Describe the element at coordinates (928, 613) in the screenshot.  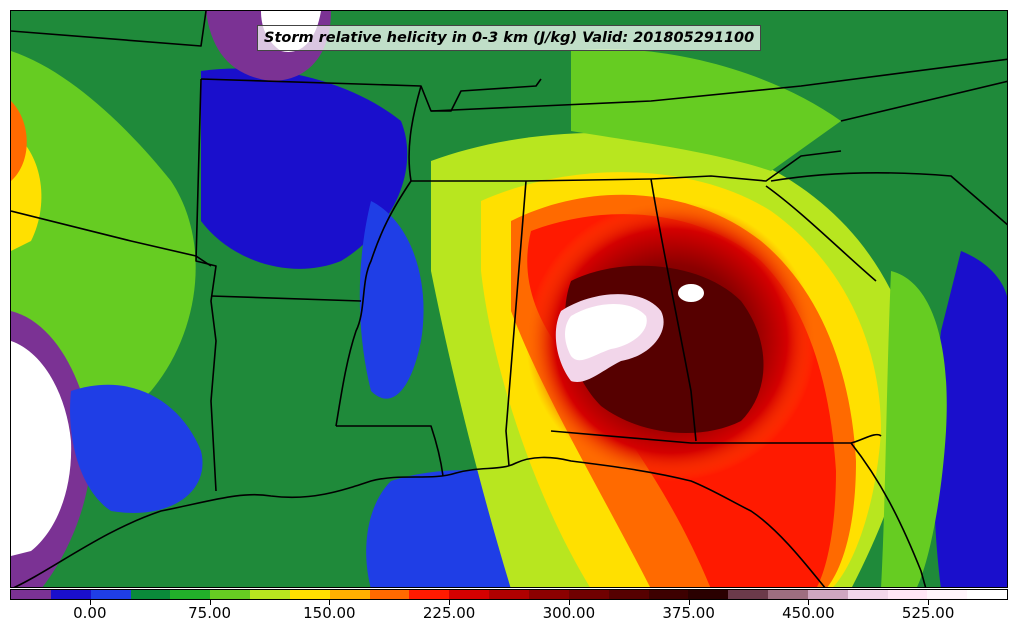
I see `colorbar-tick-label: 525.00` at that location.